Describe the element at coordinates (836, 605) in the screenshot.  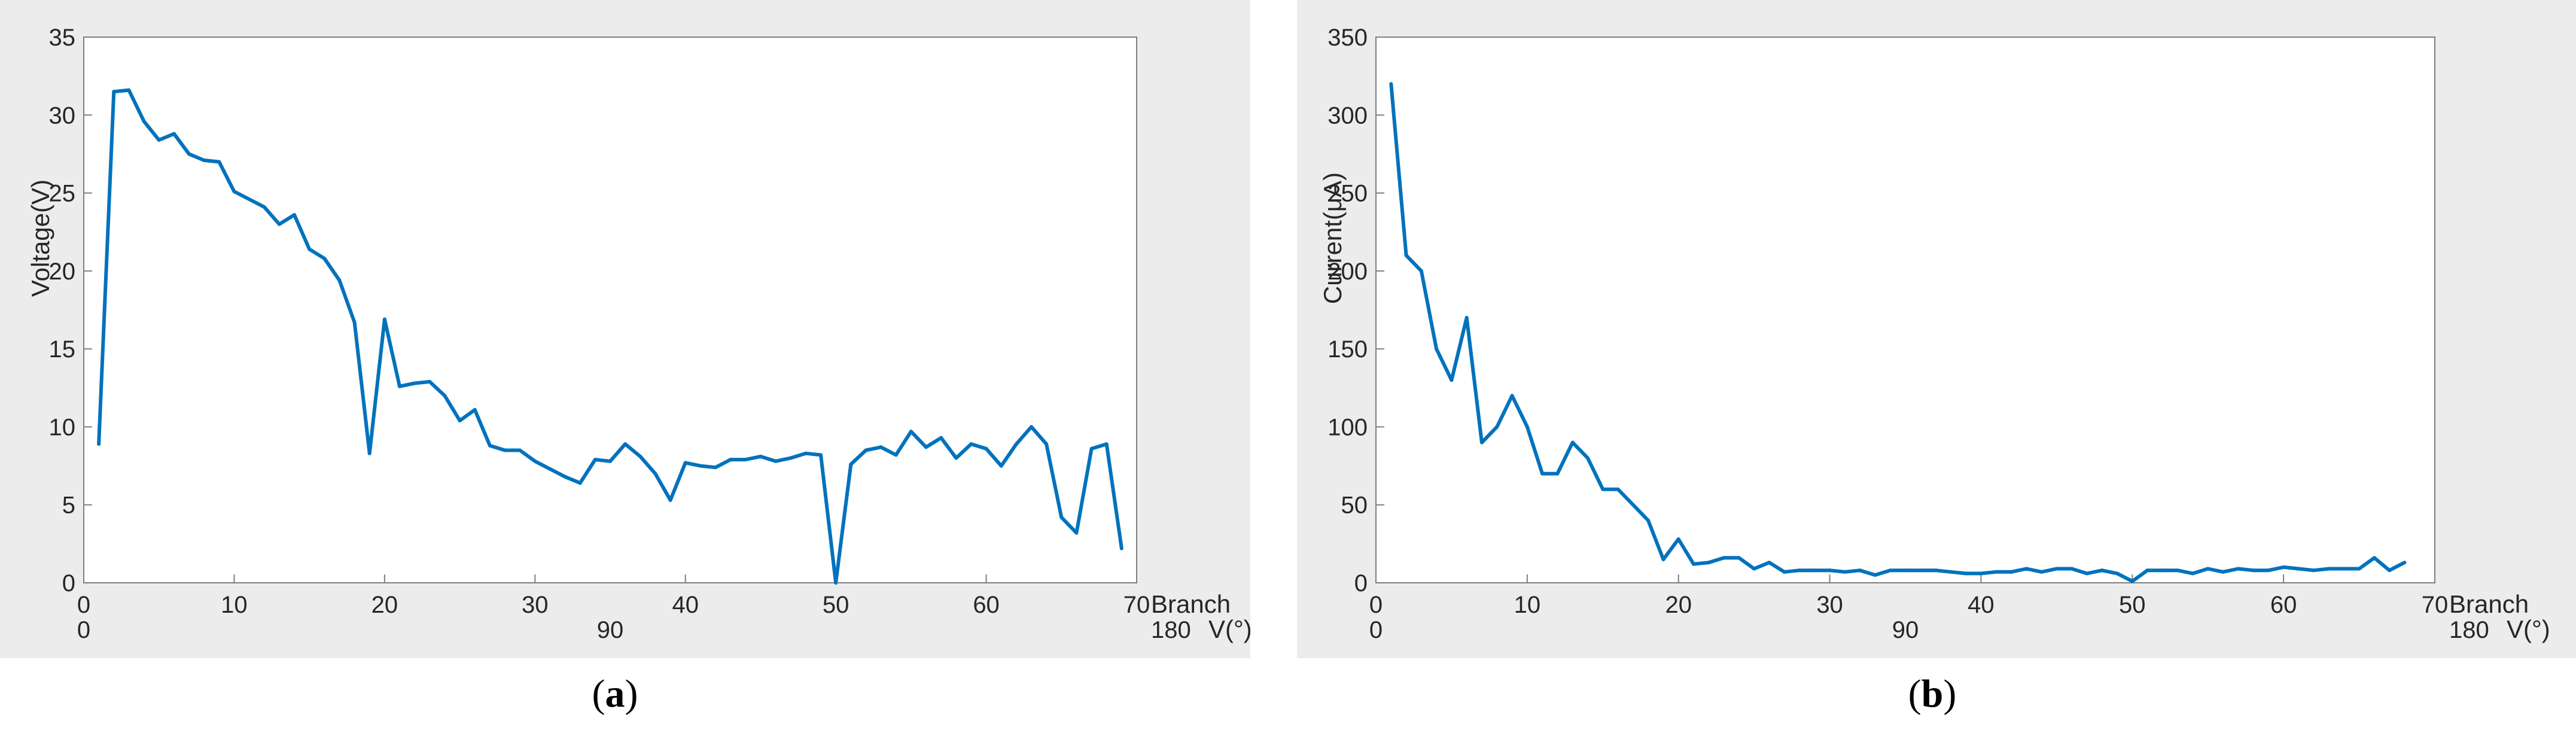
I see `x-tick-label-a: 50` at that location.